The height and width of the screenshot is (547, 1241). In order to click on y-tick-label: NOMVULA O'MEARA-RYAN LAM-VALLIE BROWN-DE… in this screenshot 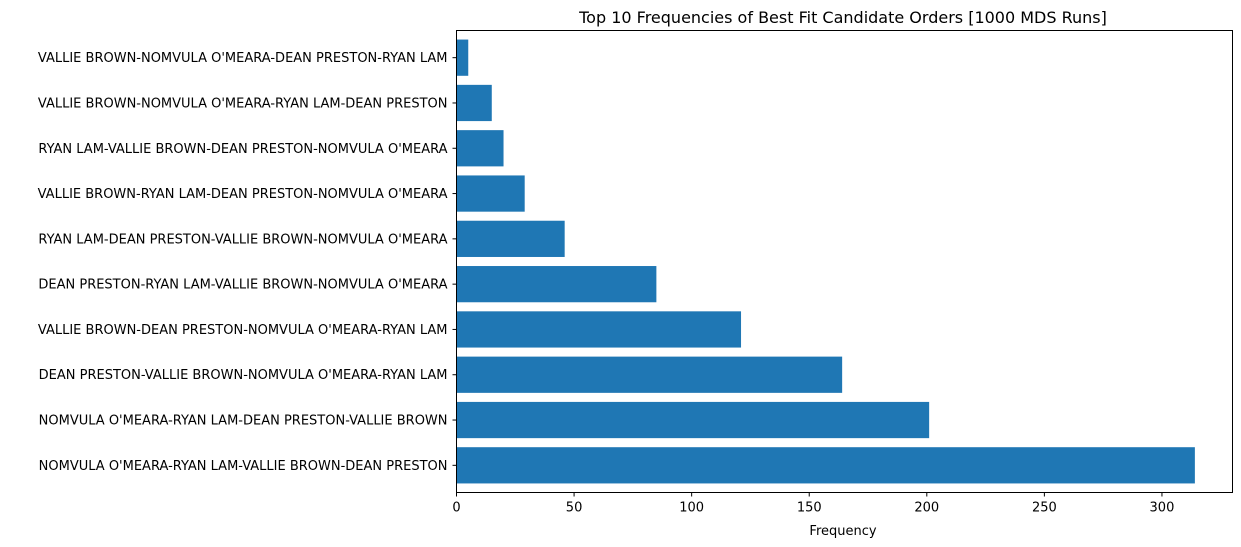, I will do `click(243, 466)`.